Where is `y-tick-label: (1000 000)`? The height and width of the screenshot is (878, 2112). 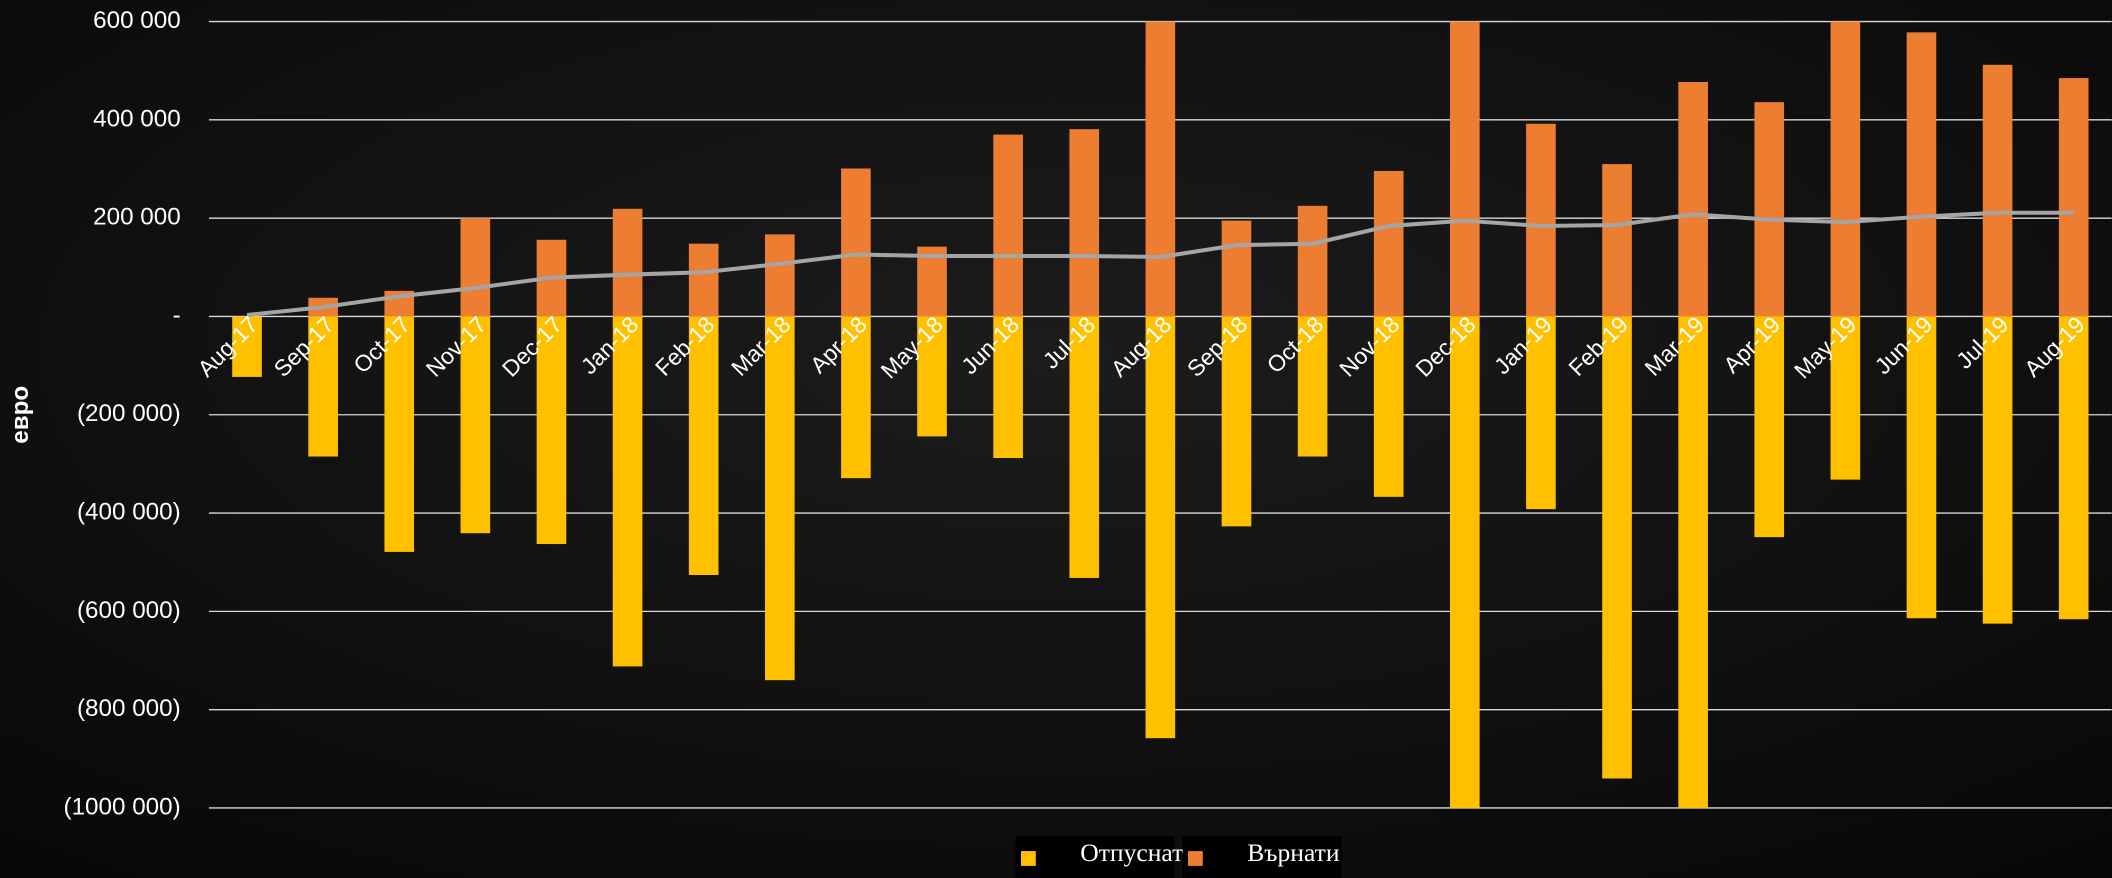 y-tick-label: (1000 000) is located at coordinates (122, 806).